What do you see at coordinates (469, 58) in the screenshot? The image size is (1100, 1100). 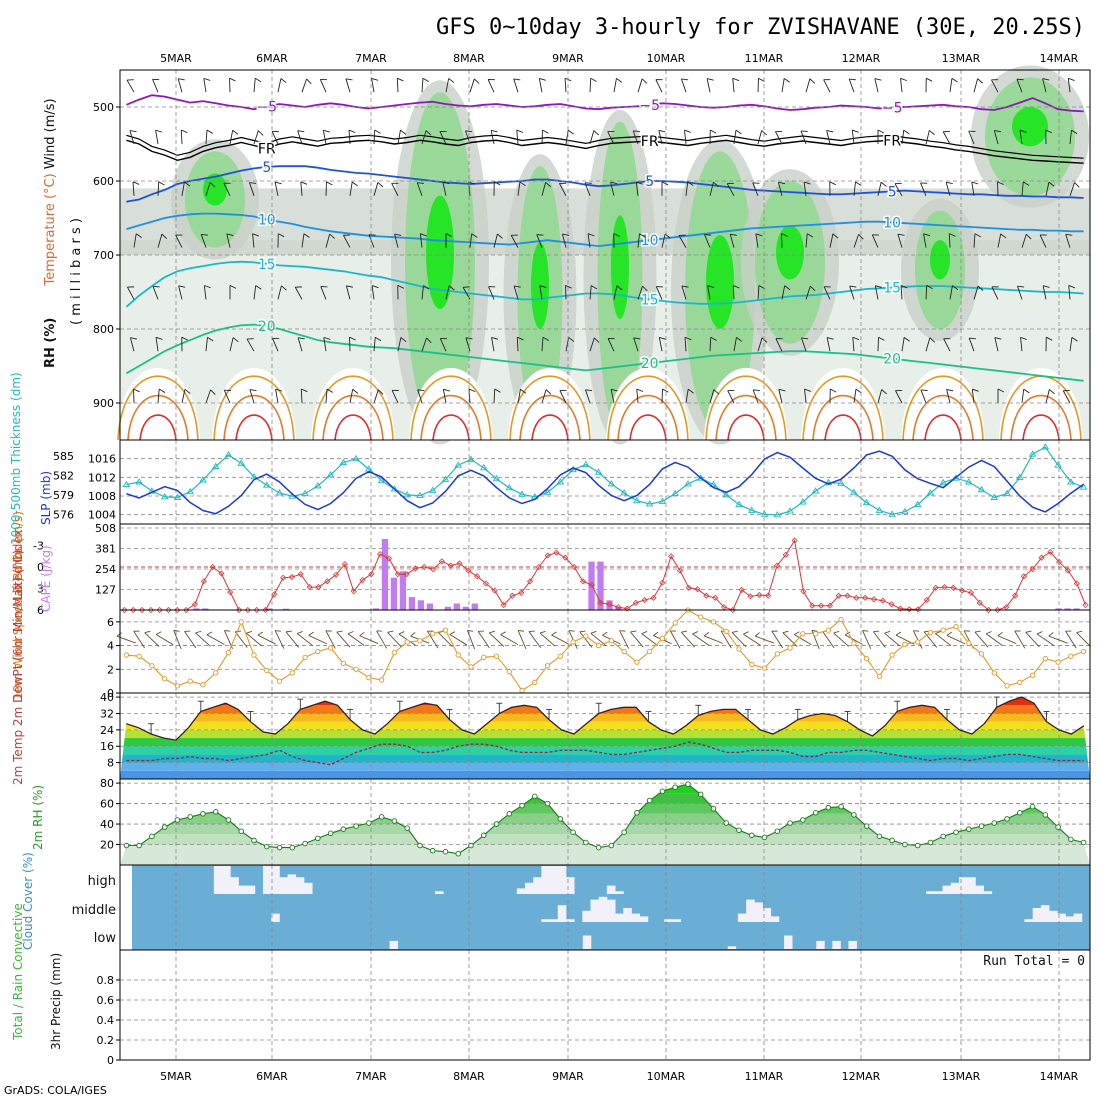 I see `top-date-label: 8MAR` at bounding box center [469, 58].